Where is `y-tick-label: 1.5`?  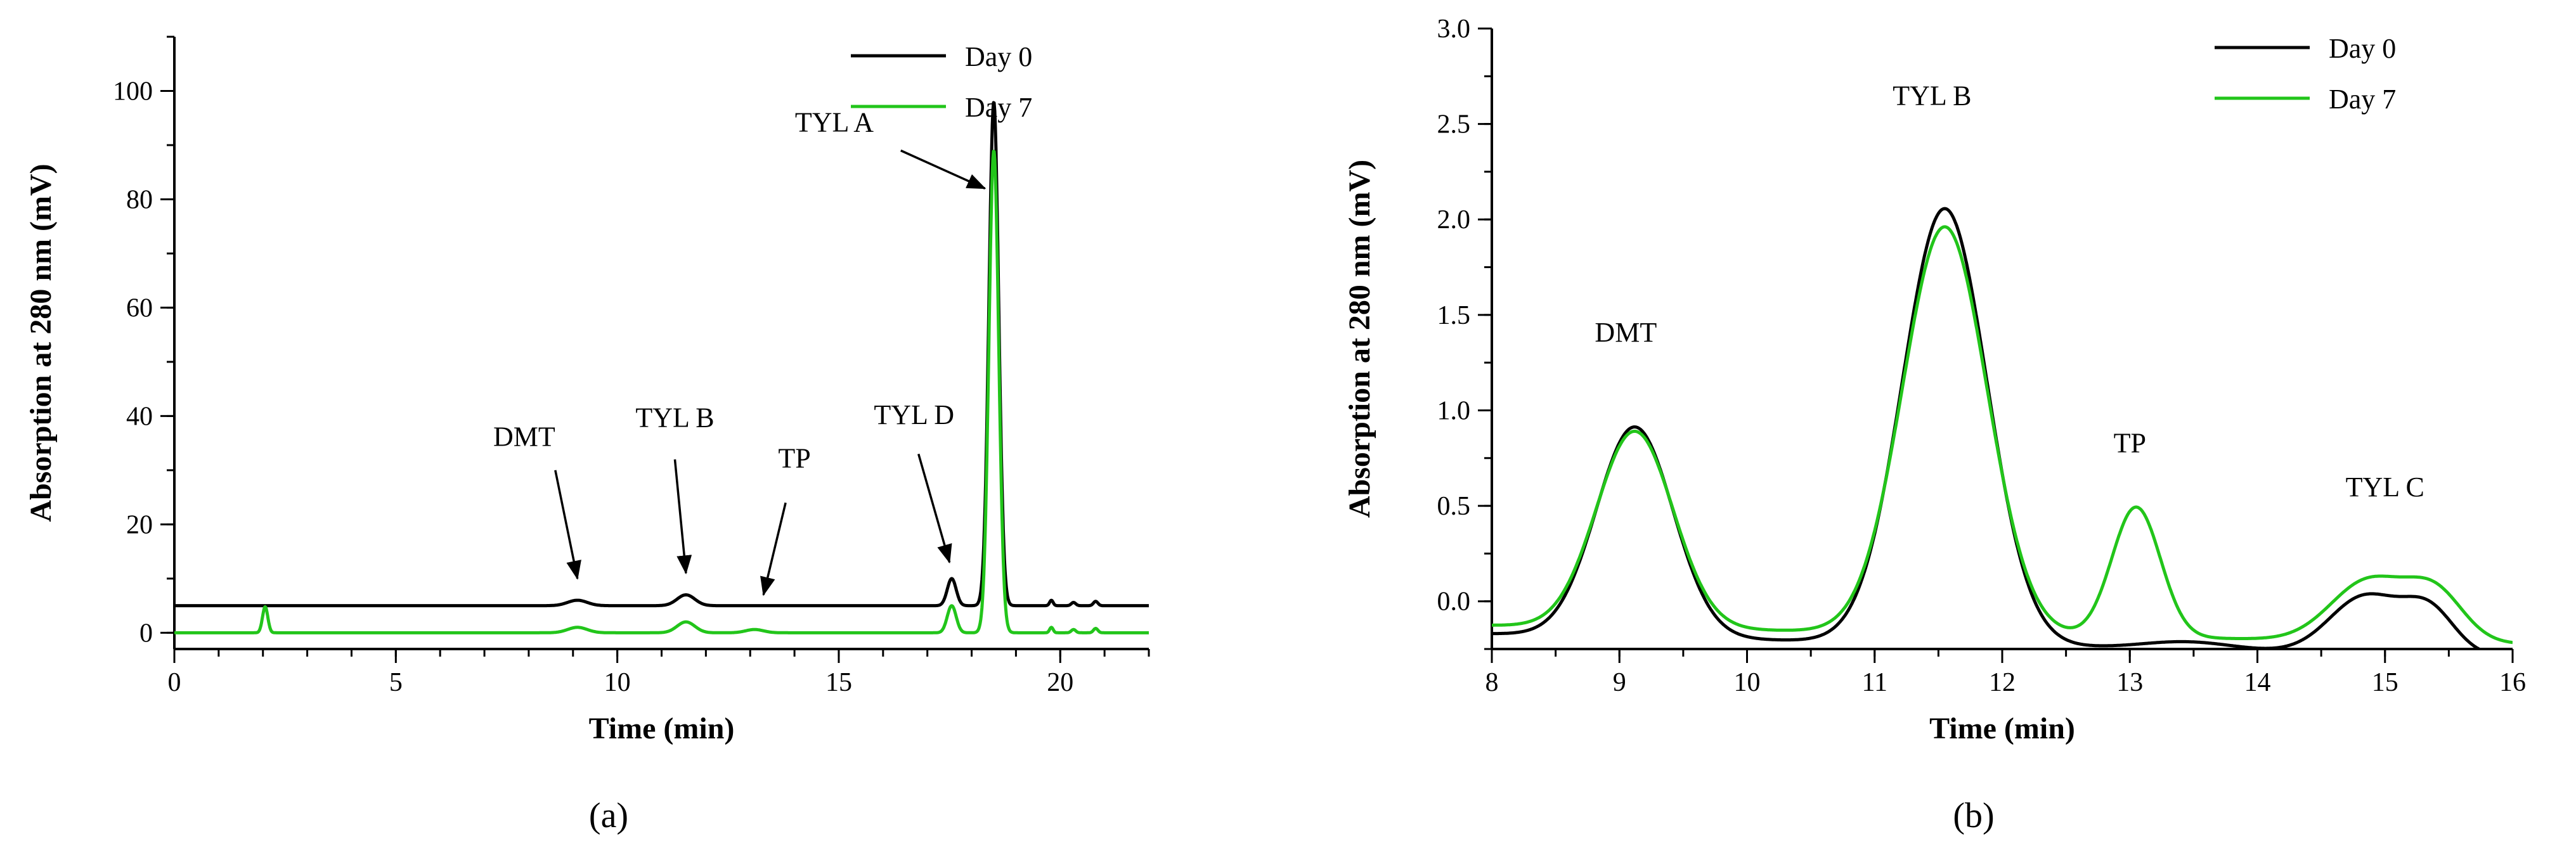
y-tick-label: 1.5 is located at coordinates (1454, 315).